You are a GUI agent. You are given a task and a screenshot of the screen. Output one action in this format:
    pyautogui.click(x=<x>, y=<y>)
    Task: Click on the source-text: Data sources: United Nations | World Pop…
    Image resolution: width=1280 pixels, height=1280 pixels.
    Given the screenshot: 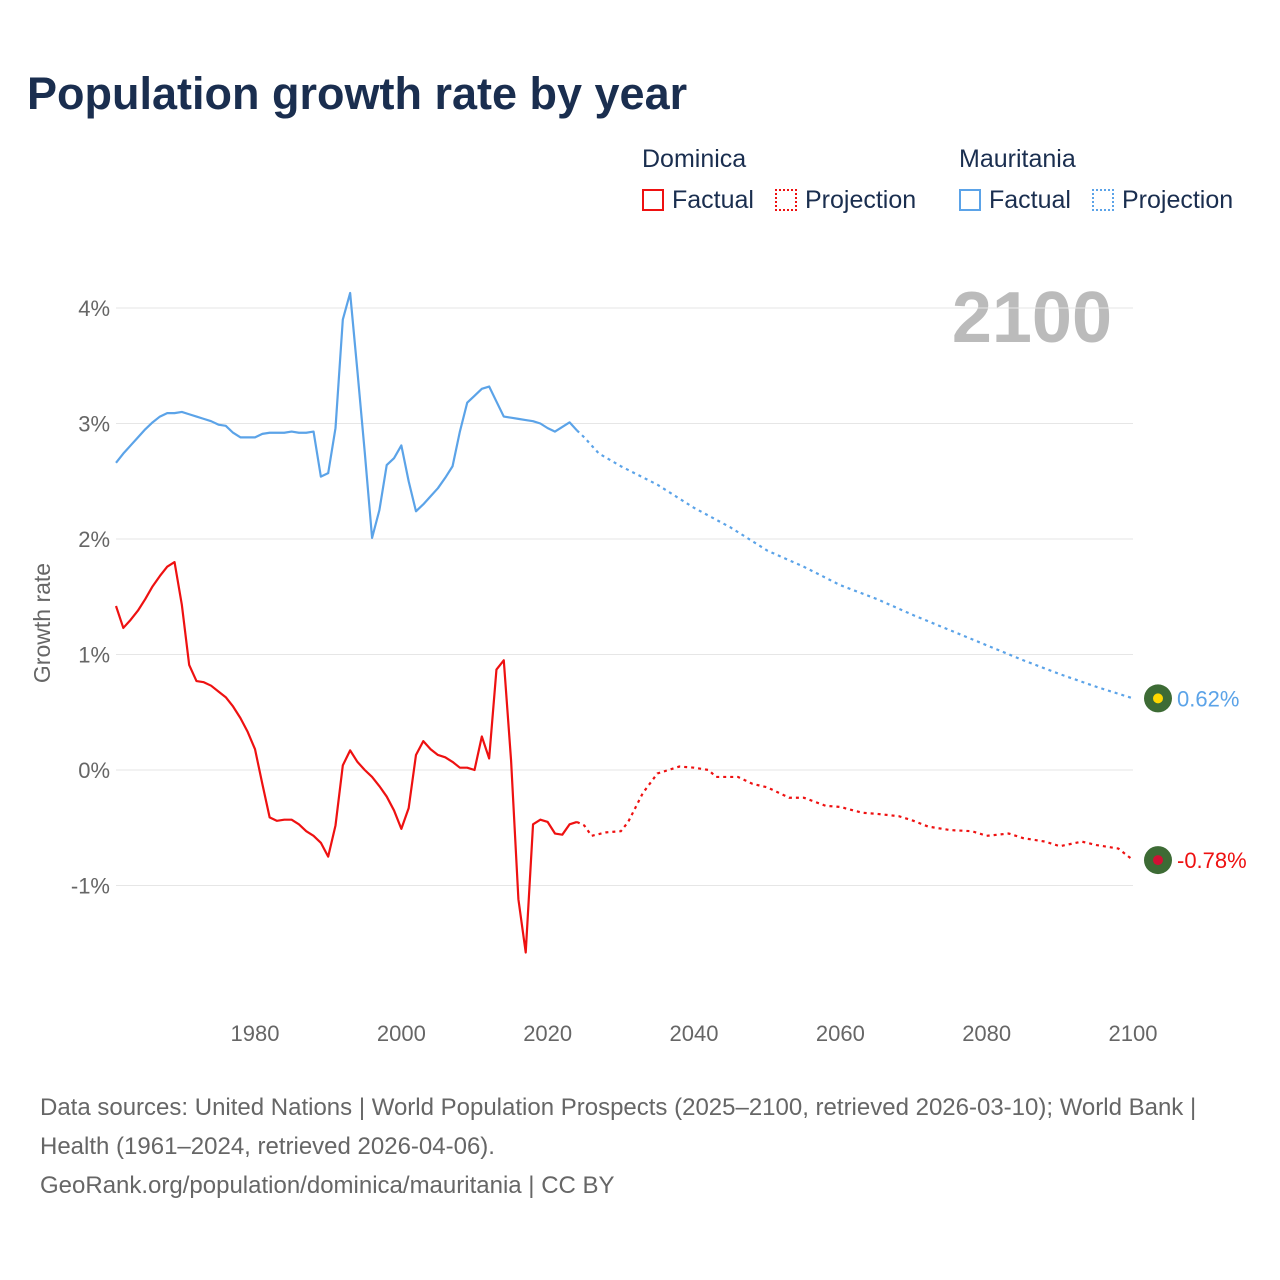 What is the action you would take?
    pyautogui.click(x=618, y=1127)
    